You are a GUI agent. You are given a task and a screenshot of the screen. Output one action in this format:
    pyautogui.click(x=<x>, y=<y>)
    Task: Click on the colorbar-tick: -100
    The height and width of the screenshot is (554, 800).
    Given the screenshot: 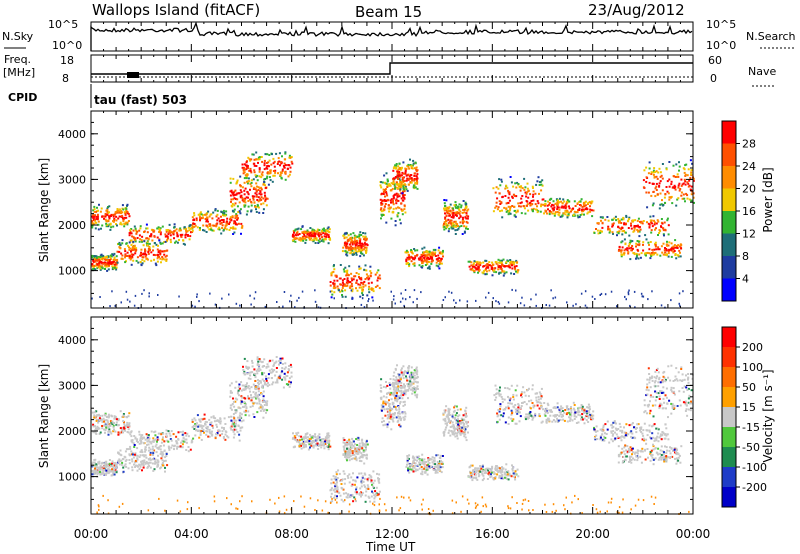 What is the action you would take?
    pyautogui.click(x=754, y=467)
    